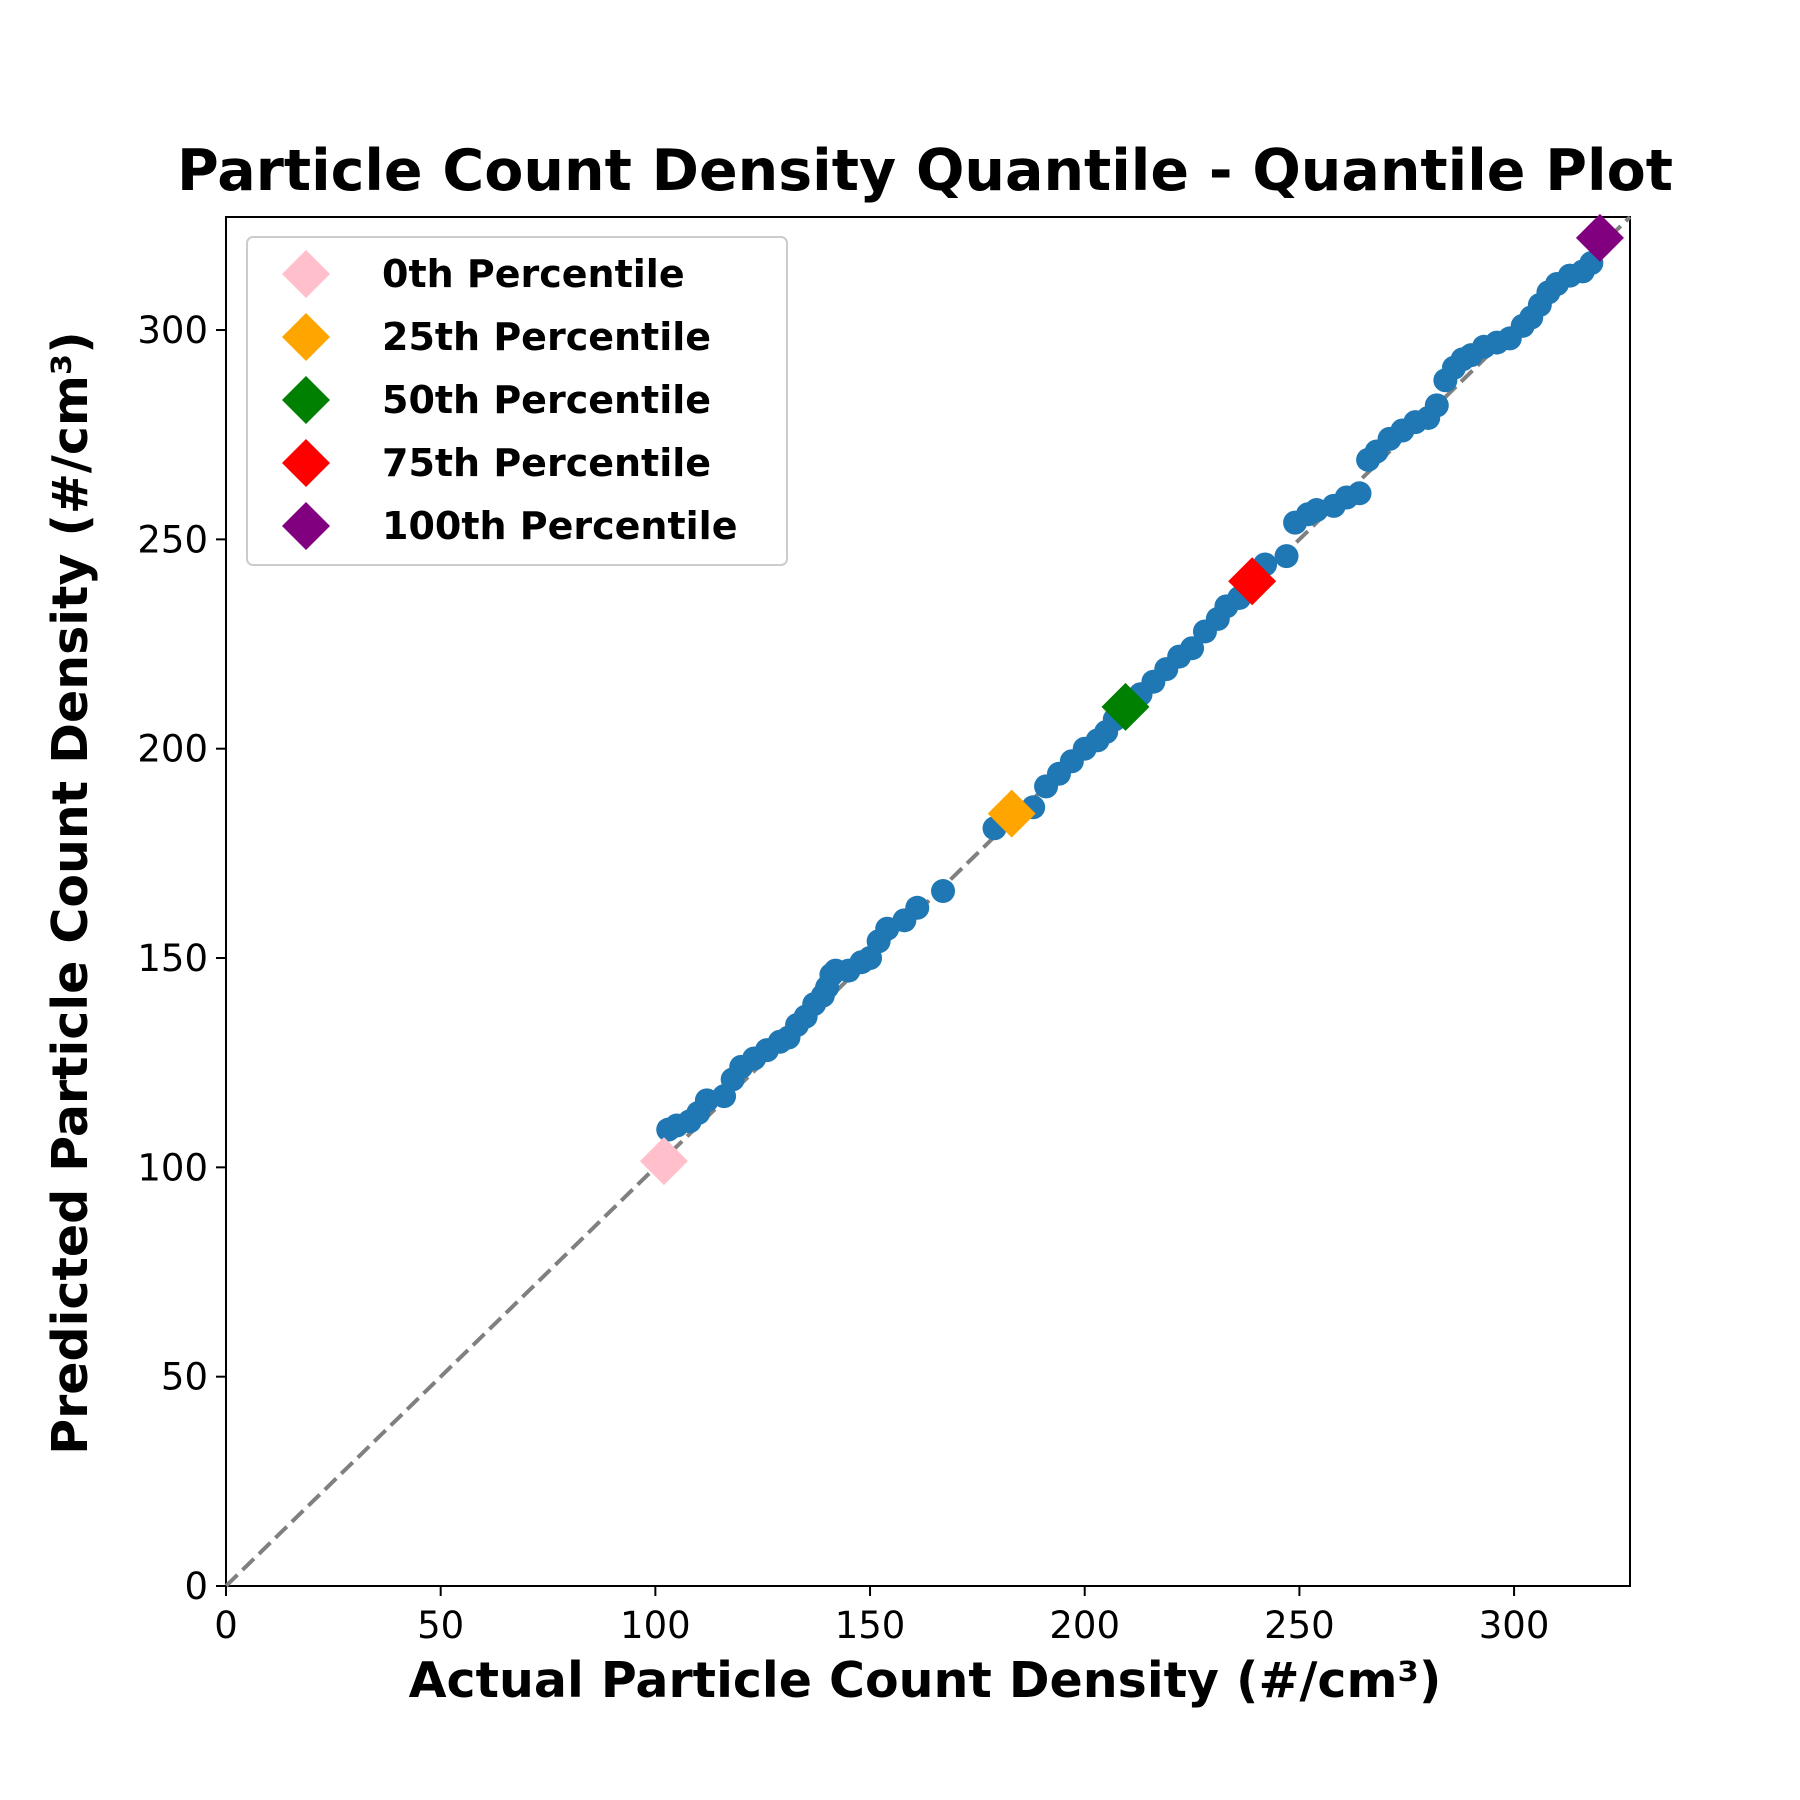  I want to click on y-tick-label: 150, so click(172, 958).